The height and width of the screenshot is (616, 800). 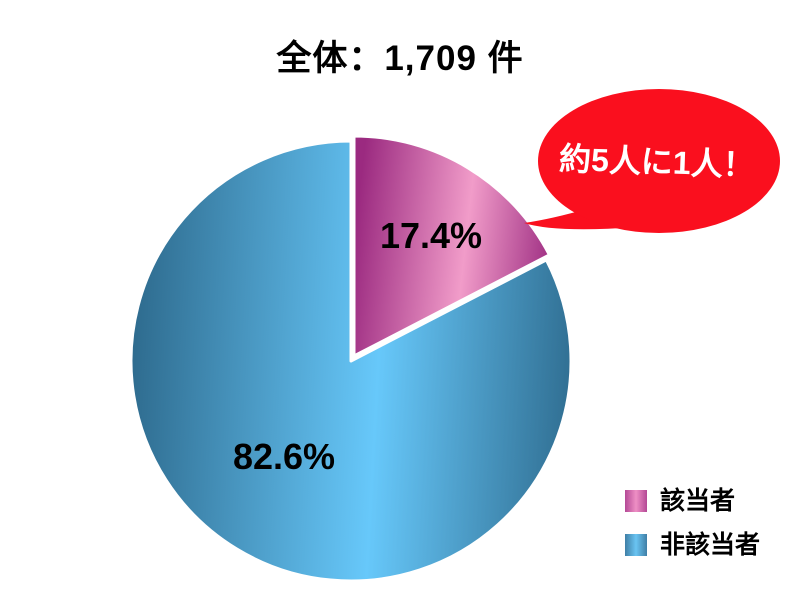 What do you see at coordinates (698, 501) in the screenshot?
I see `legend-label-applicable: 該当者` at bounding box center [698, 501].